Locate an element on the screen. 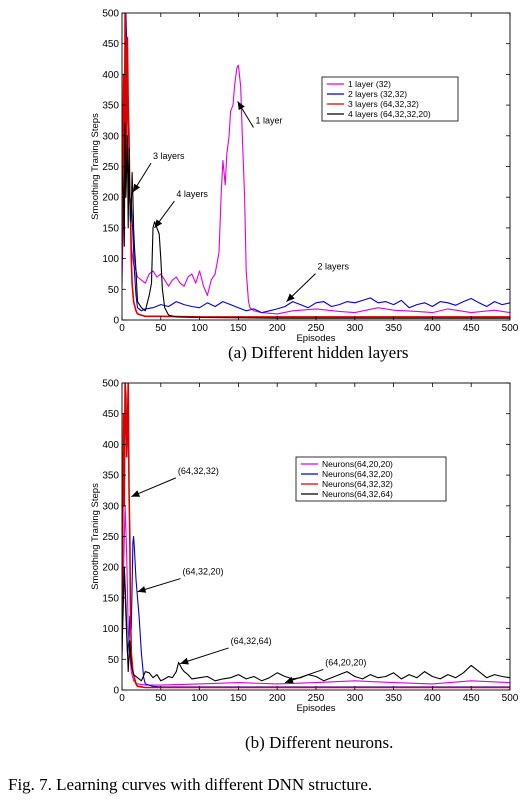  annotation-label: (64,32,32) is located at coordinates (198, 471).